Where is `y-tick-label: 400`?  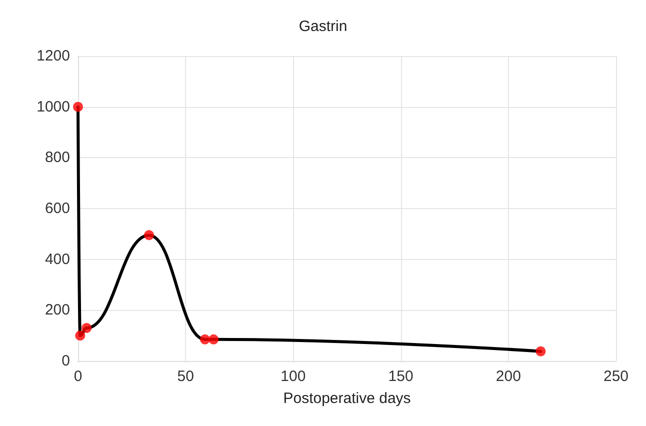
y-tick-label: 400 is located at coordinates (57, 259).